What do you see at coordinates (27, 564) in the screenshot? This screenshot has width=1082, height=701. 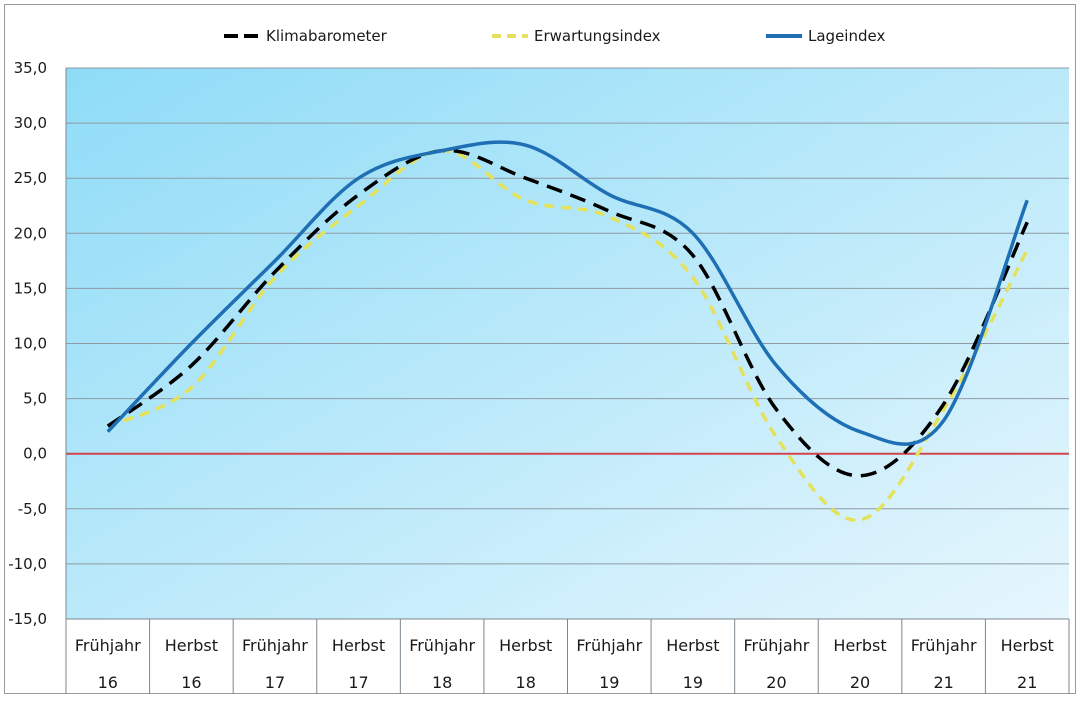 I see `y-tick-label: -10,0` at bounding box center [27, 564].